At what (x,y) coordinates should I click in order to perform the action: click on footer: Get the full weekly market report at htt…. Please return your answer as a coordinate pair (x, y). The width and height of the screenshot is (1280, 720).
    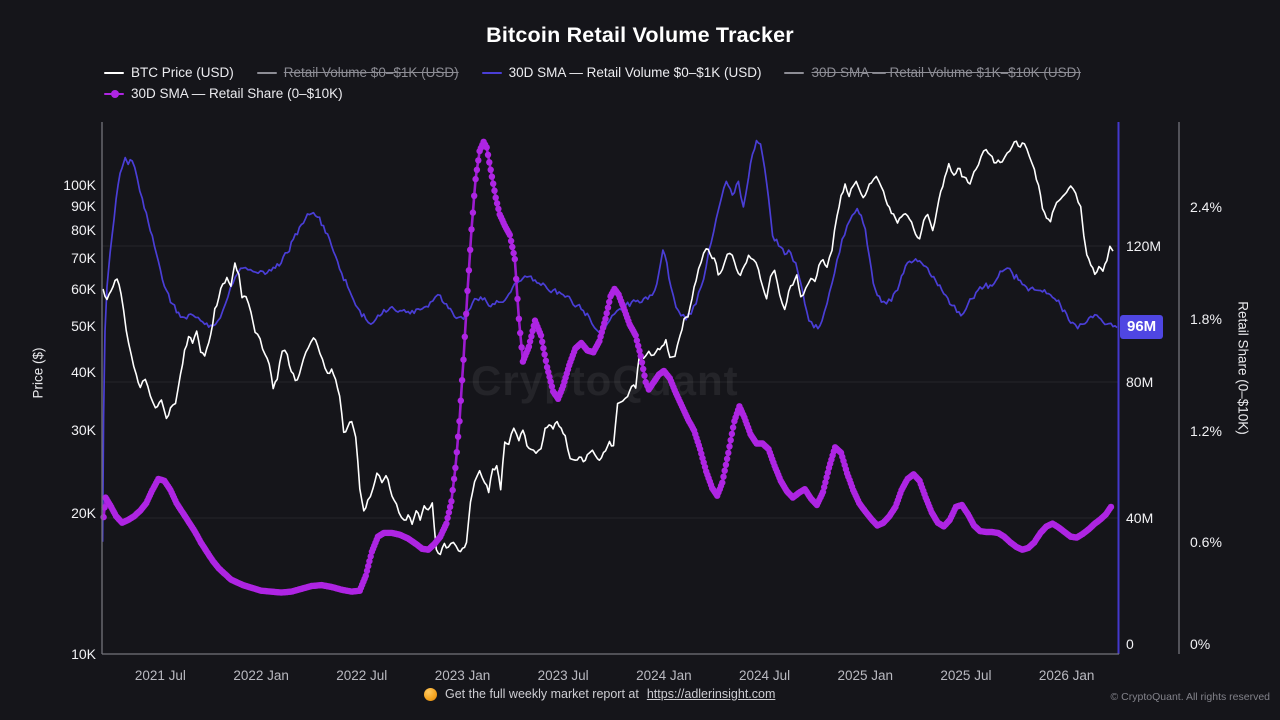
    Looking at the image, I should click on (599, 694).